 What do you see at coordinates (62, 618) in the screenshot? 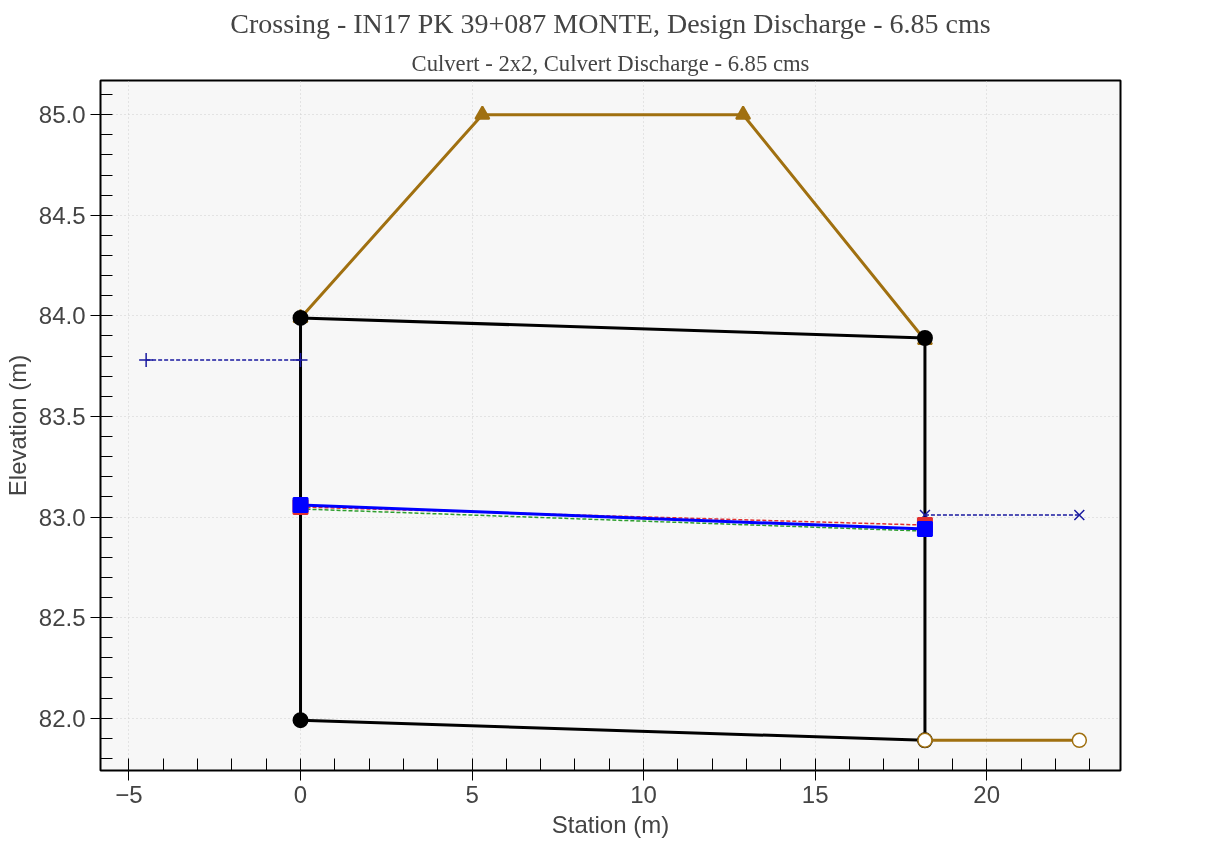
I see `y-tick-label: 82.5` at bounding box center [62, 618].